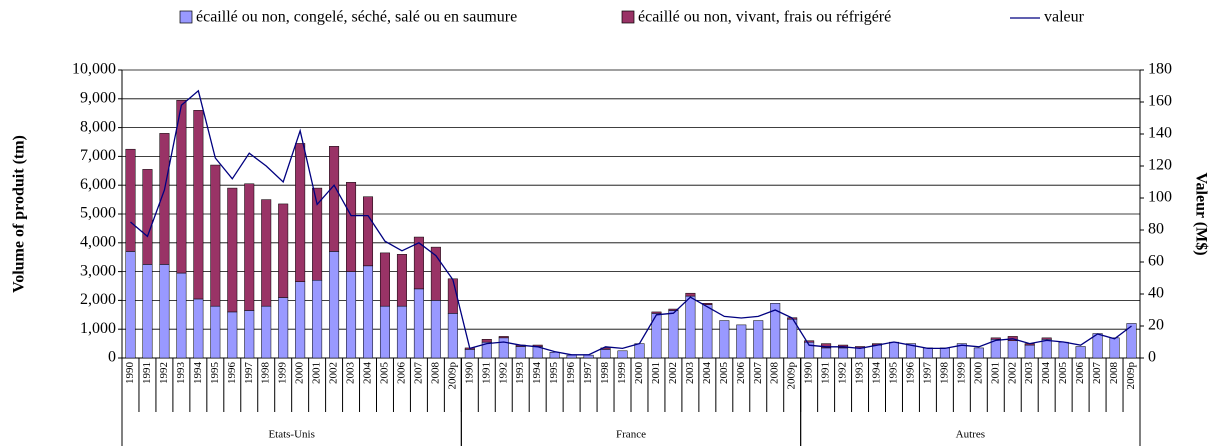 The image size is (1218, 446). I want to click on y2-tick-label: 20, so click(1156, 325).